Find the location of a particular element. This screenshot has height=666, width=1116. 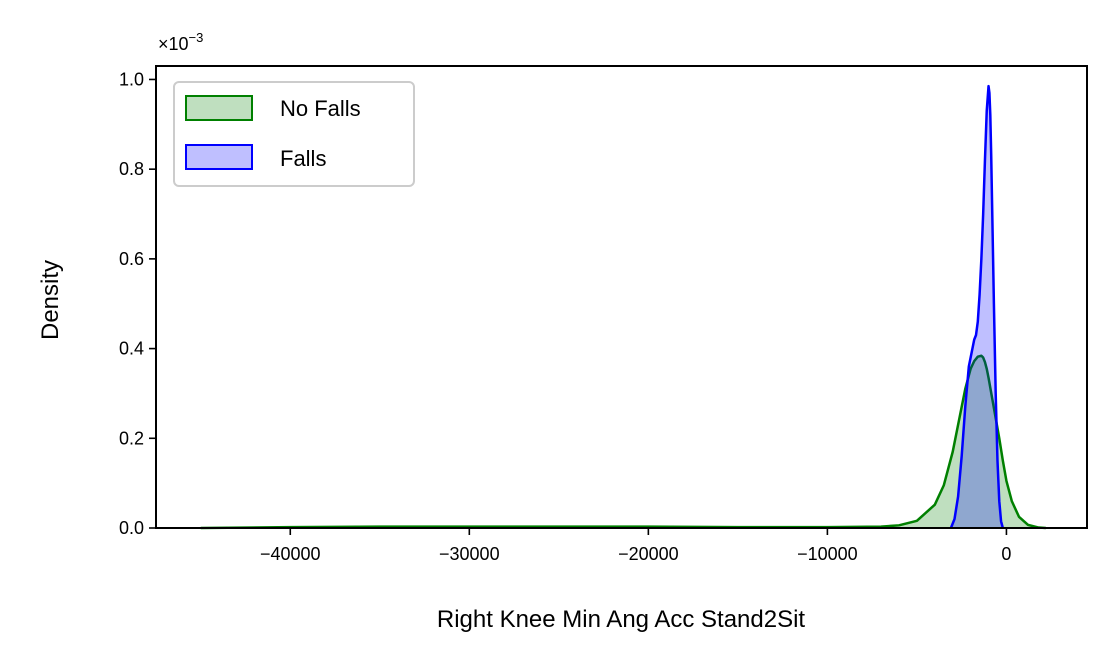

y-tick-label: 0.2 is located at coordinates (131, 438).